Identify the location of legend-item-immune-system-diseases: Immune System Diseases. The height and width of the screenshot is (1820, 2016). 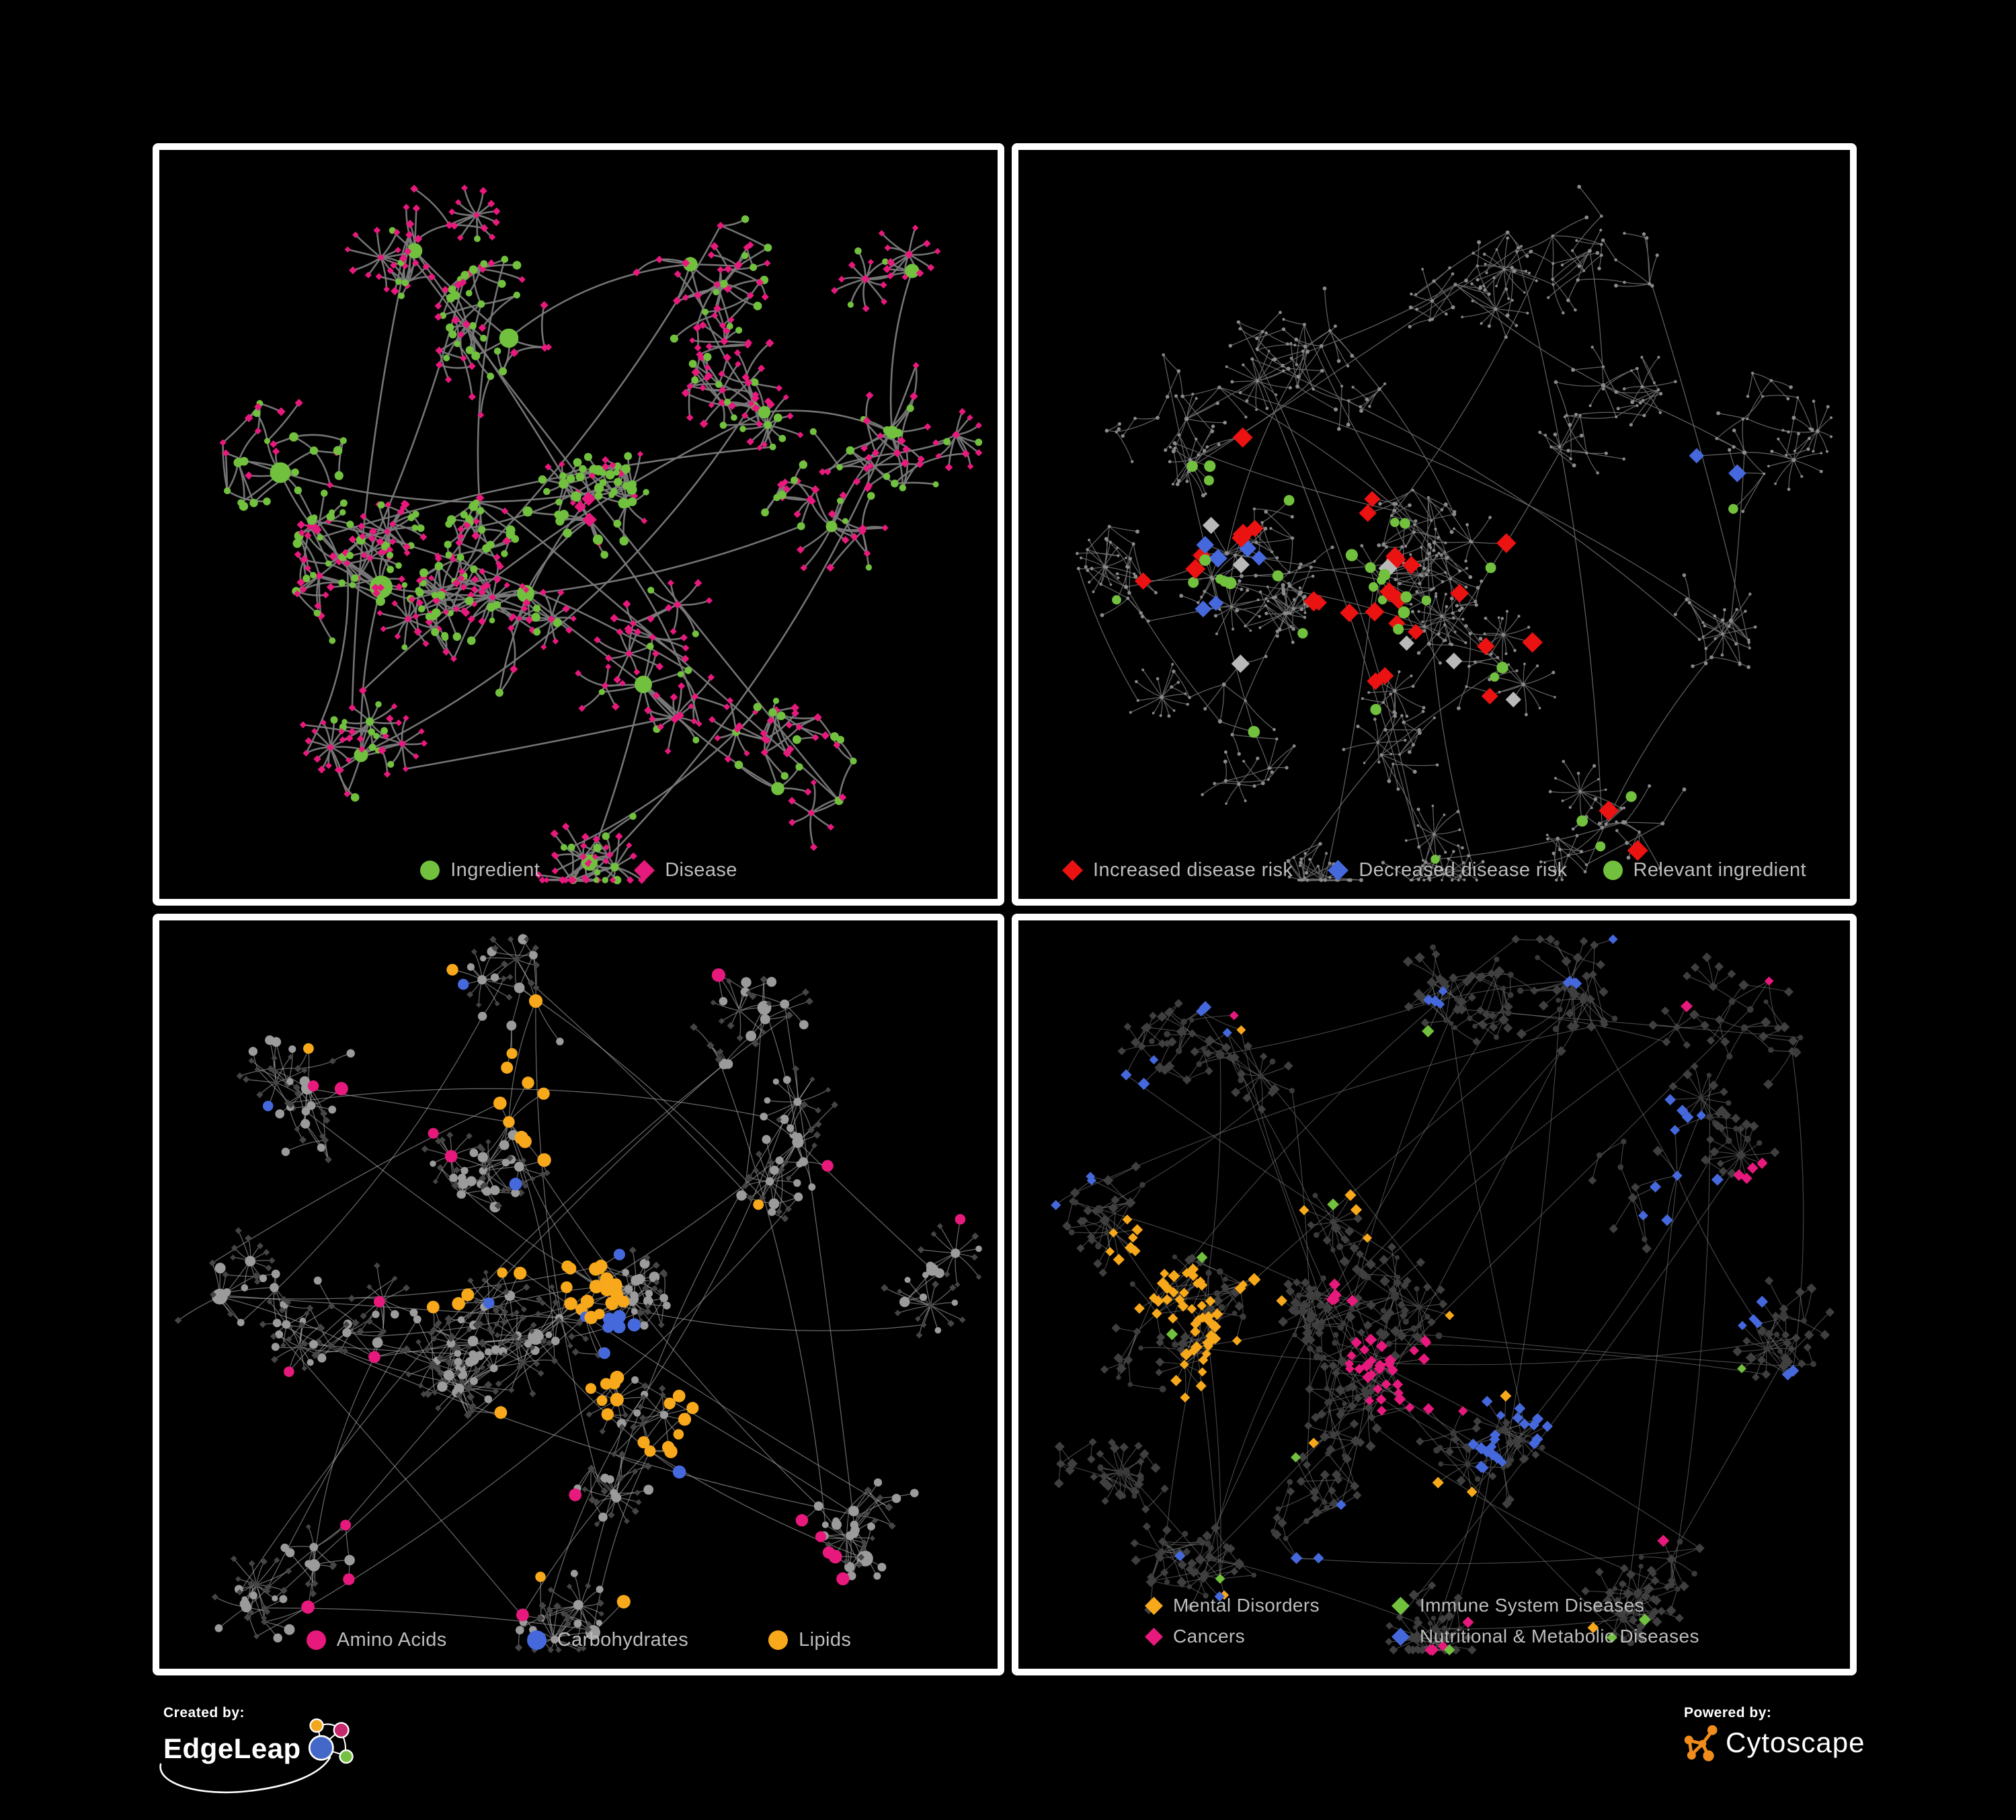
(1545, 1605).